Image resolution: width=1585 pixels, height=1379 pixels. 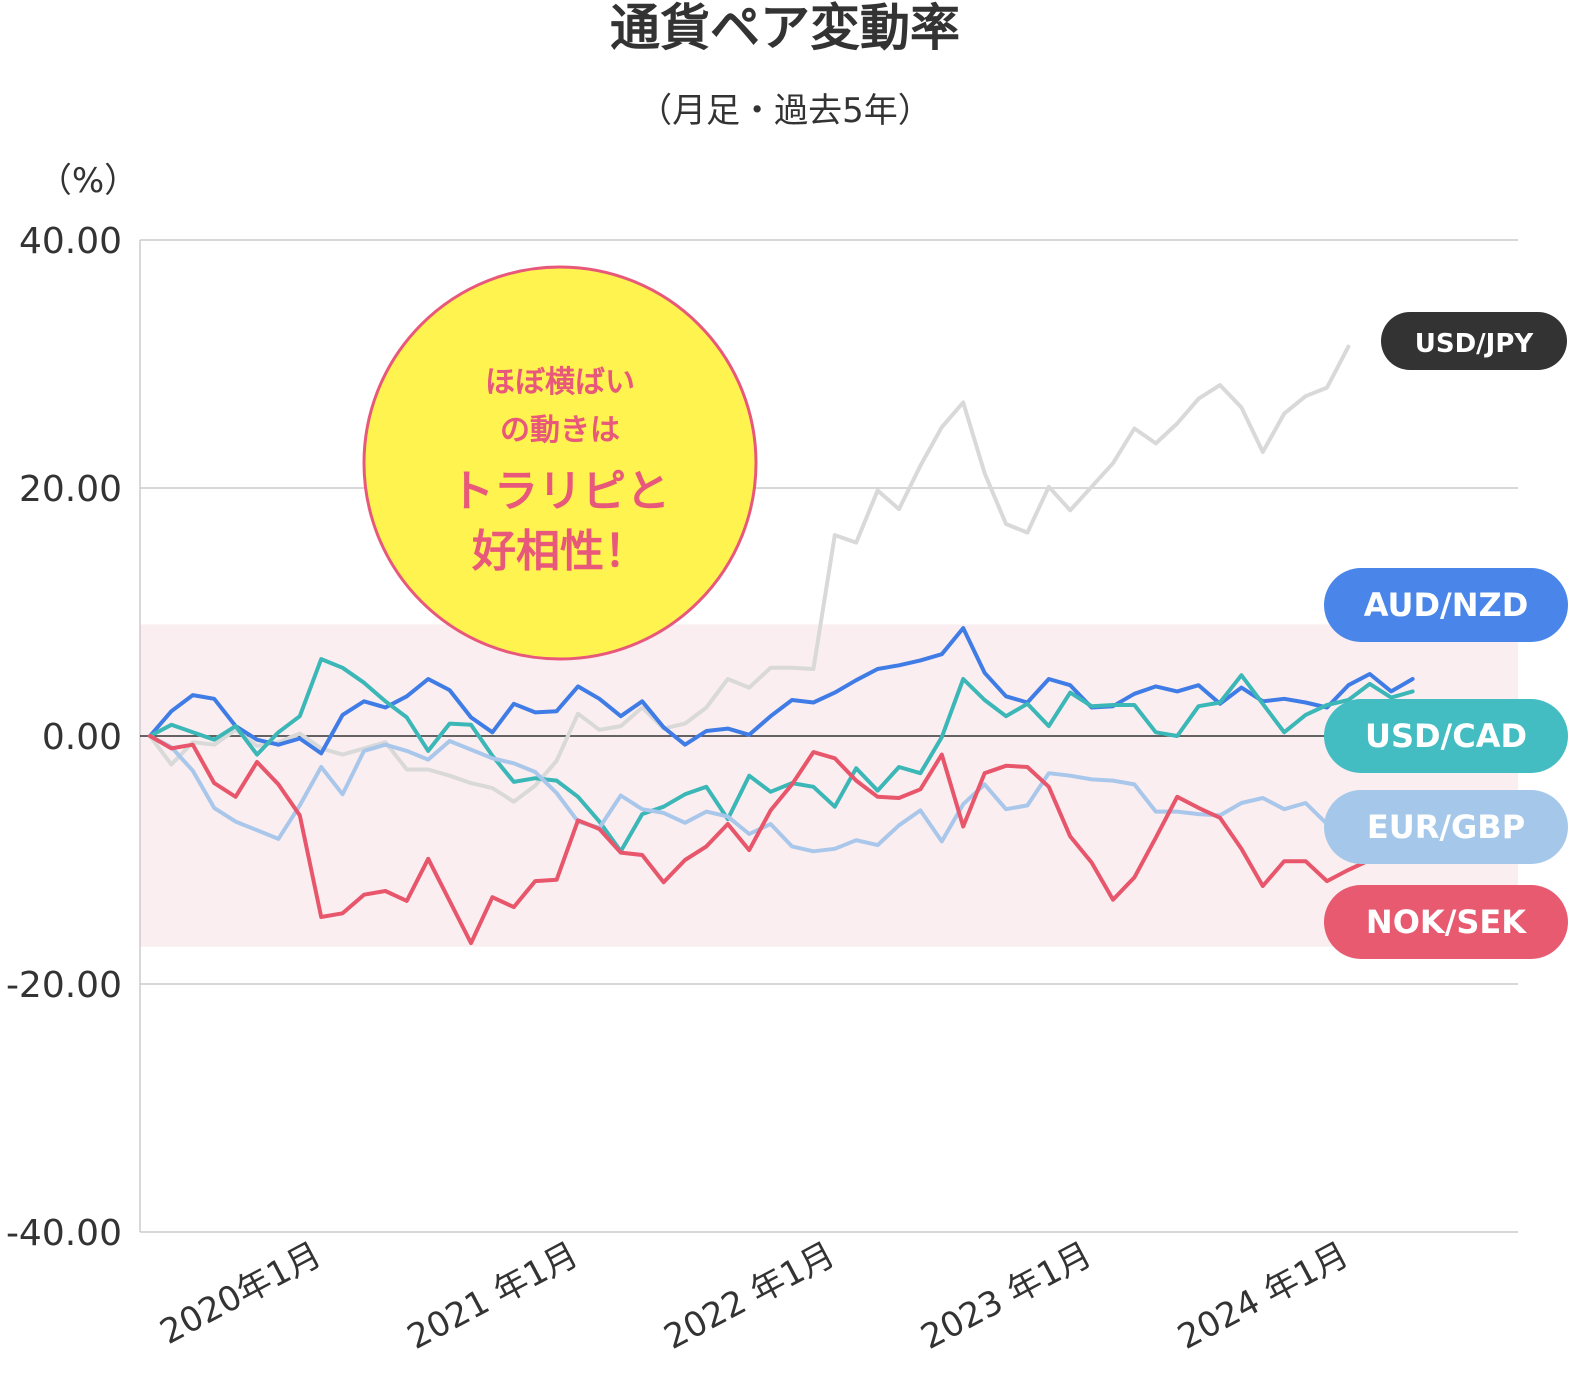 I want to click on series-line-aud-nzd, so click(x=781, y=691).